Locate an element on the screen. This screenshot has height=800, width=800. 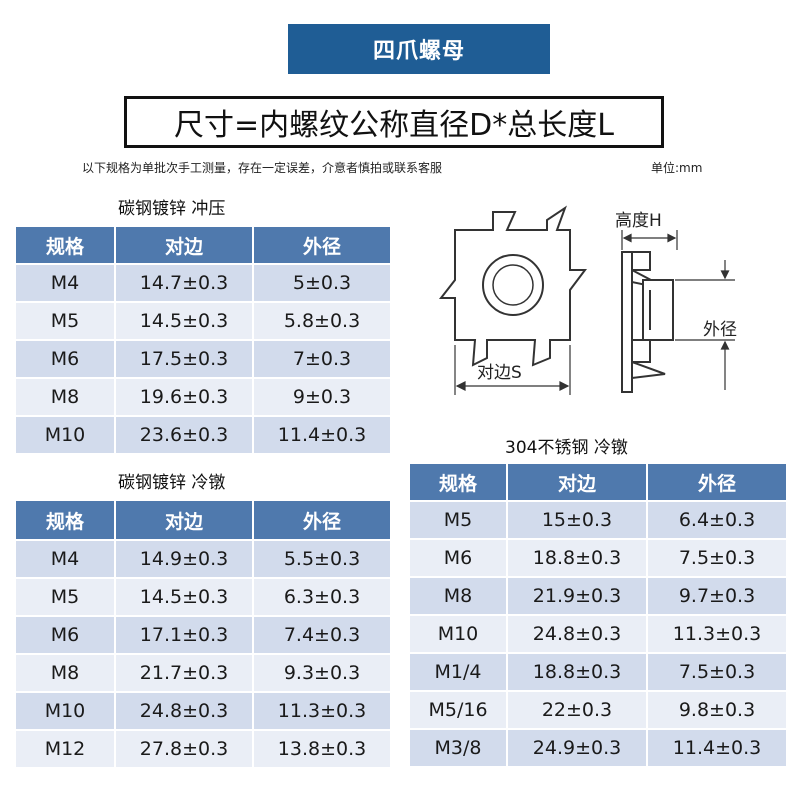
table-row: M1/4 18.8±0.3 7.5±0.3 is located at coordinates (598, 672).